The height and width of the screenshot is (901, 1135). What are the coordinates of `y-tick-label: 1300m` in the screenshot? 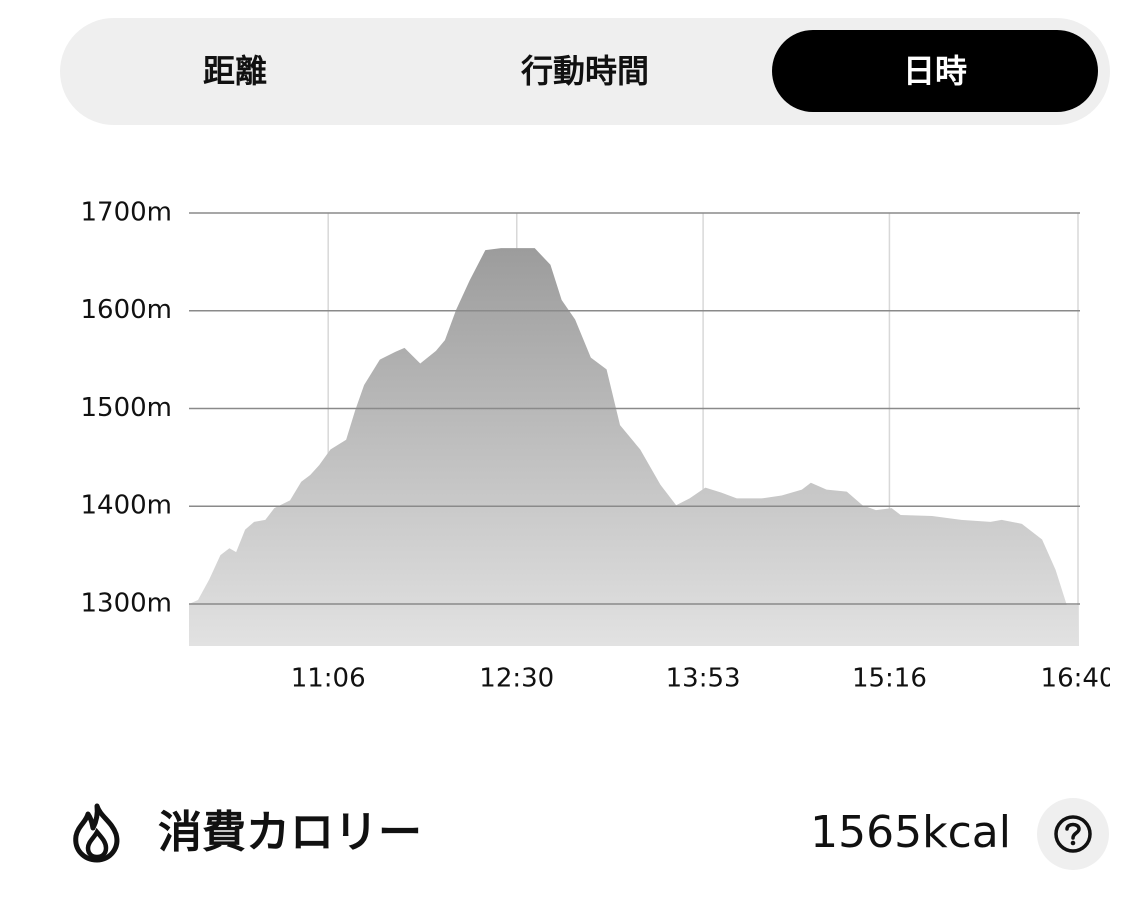 It's located at (127, 603).